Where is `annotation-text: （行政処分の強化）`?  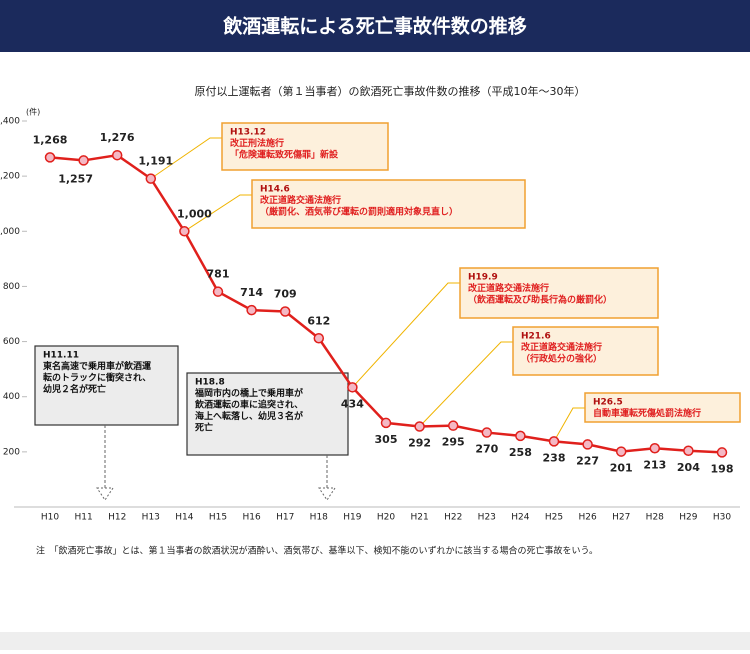 annotation-text: （行政処分の強化） is located at coordinates (561, 359).